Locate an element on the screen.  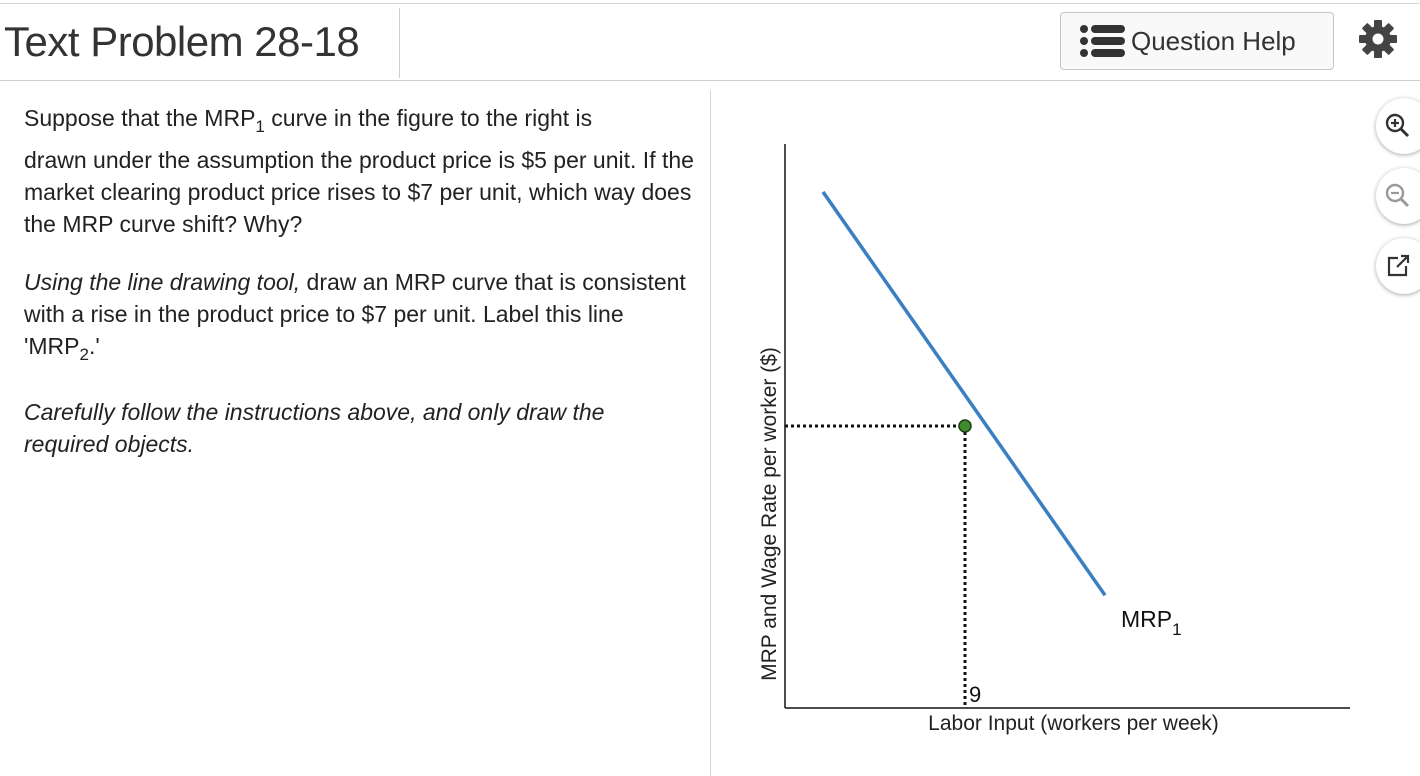
zoom-in-icon is located at coordinates (1397, 125).